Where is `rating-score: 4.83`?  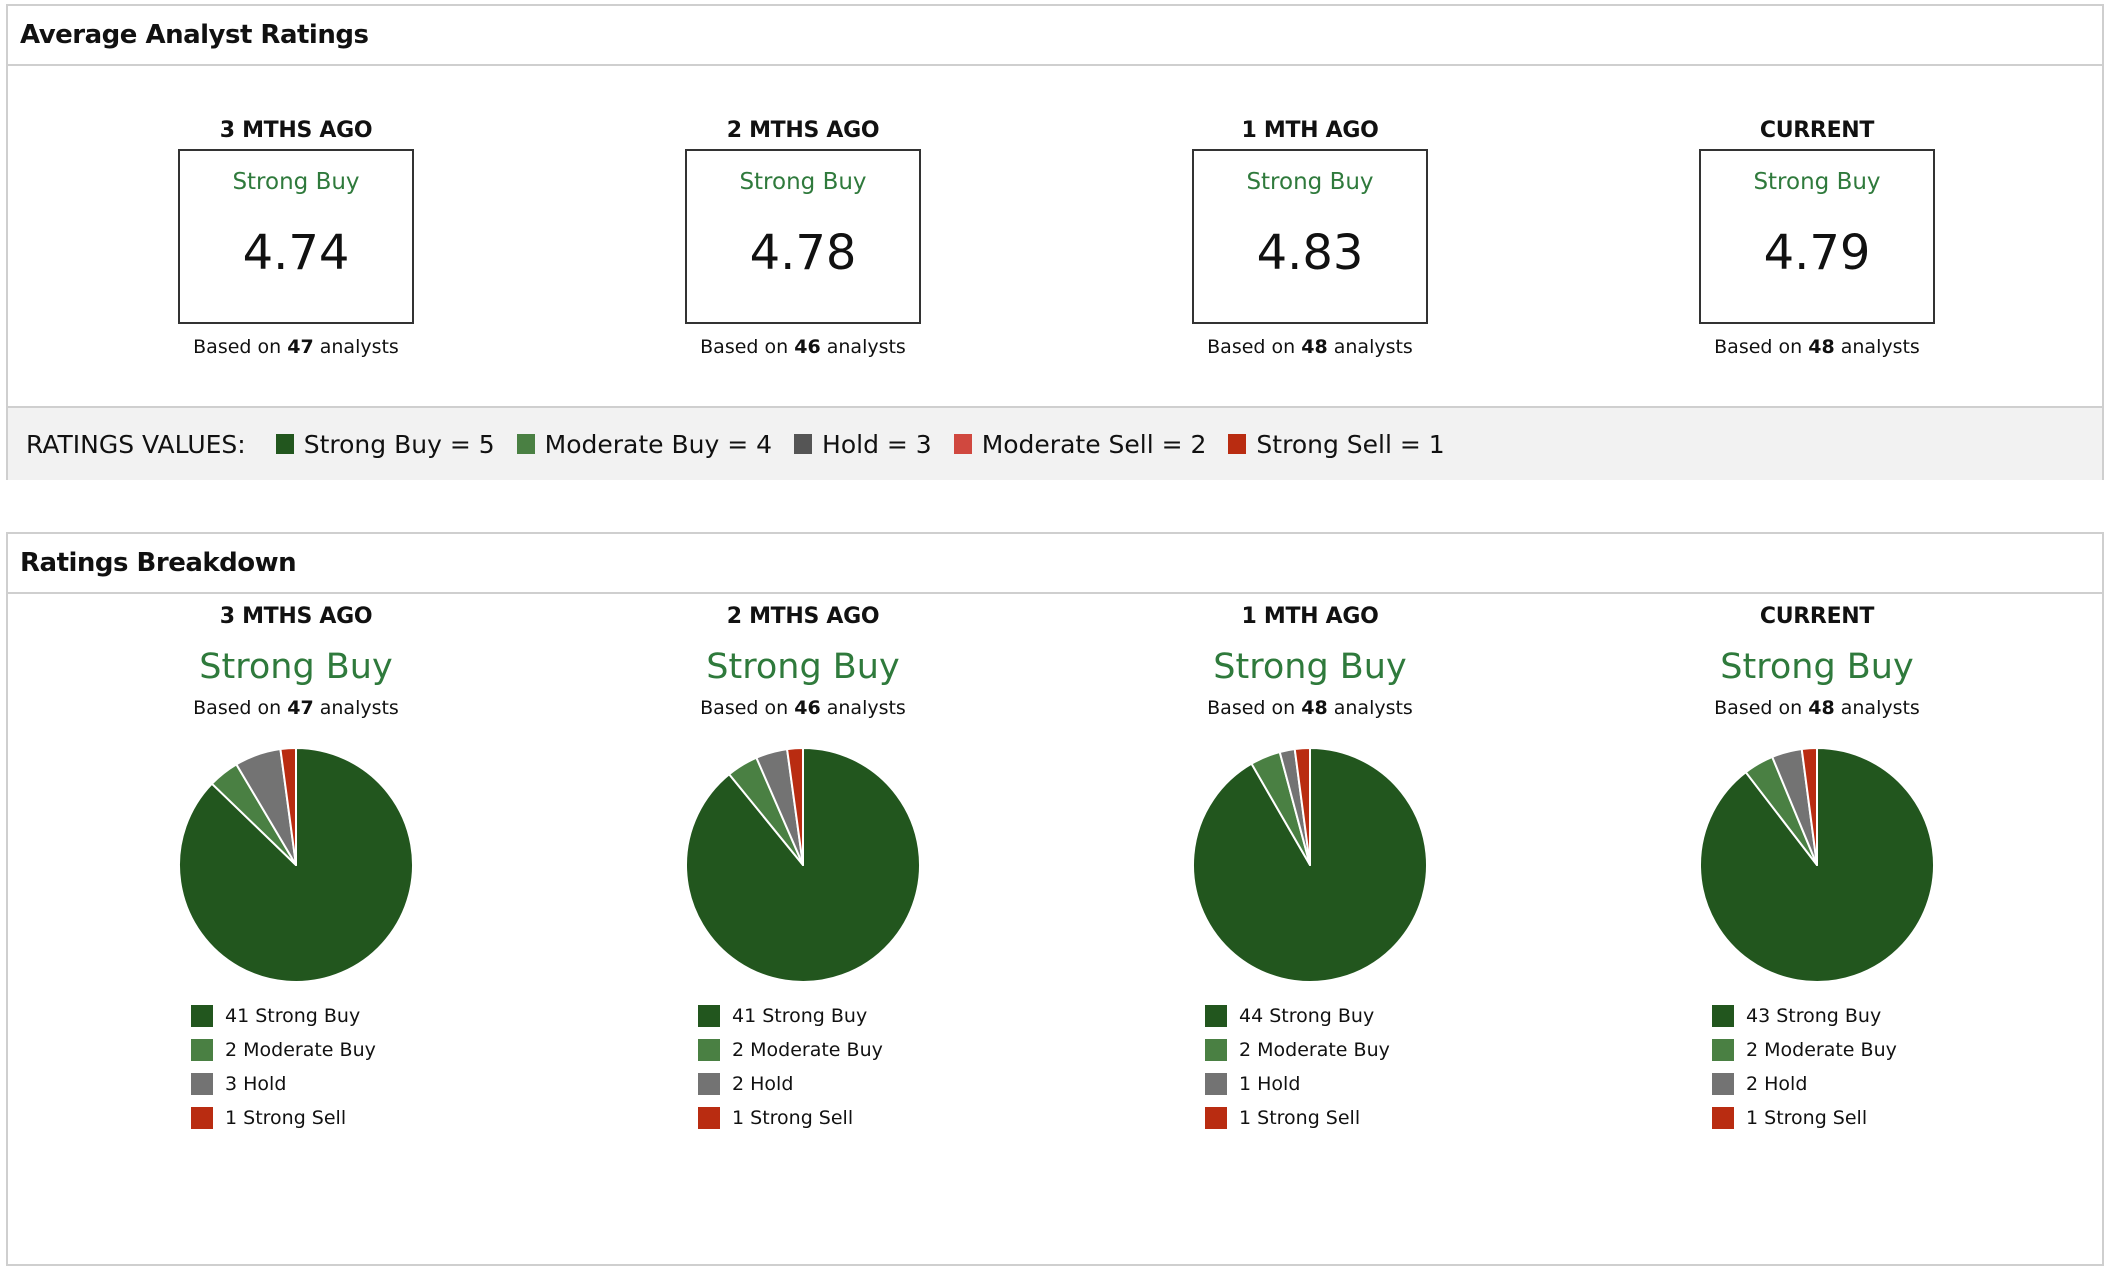 rating-score: 4.83 is located at coordinates (1310, 253).